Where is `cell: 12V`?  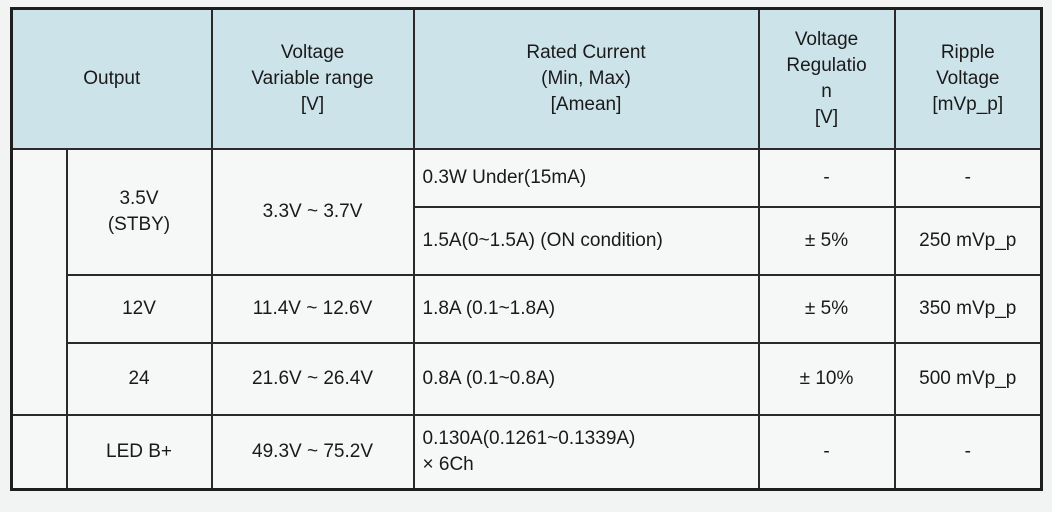
cell: 12V is located at coordinates (139, 309).